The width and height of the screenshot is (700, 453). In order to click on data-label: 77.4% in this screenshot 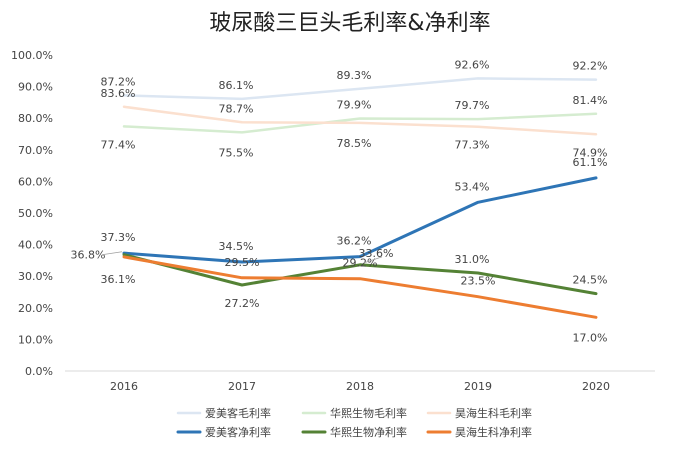, I will do `click(118, 144)`.